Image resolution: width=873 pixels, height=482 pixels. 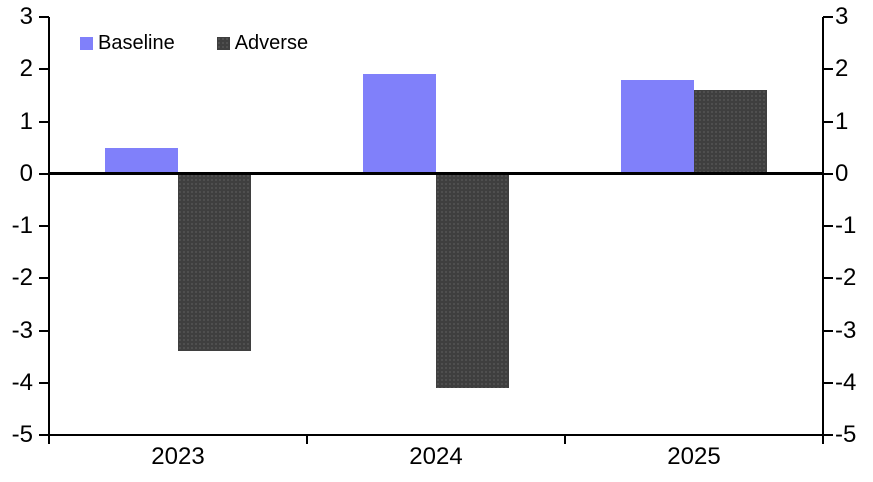 I want to click on bar-adverse-2023, so click(x=214, y=262).